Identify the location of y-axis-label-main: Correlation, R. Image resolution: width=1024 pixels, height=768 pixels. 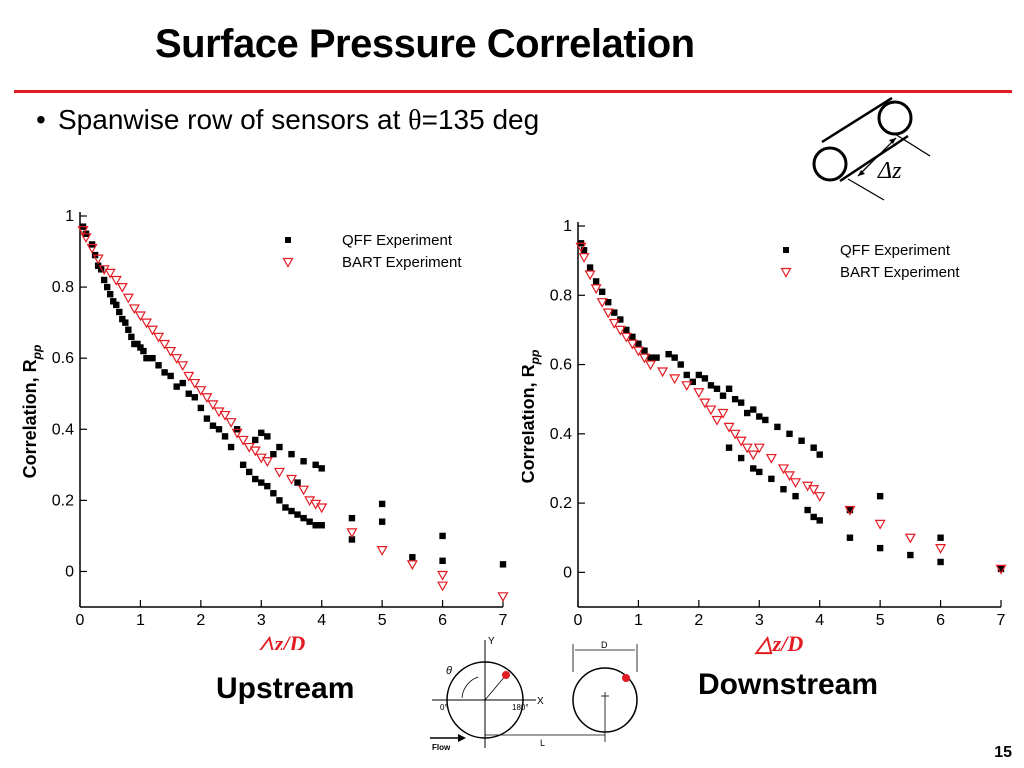
(30, 418).